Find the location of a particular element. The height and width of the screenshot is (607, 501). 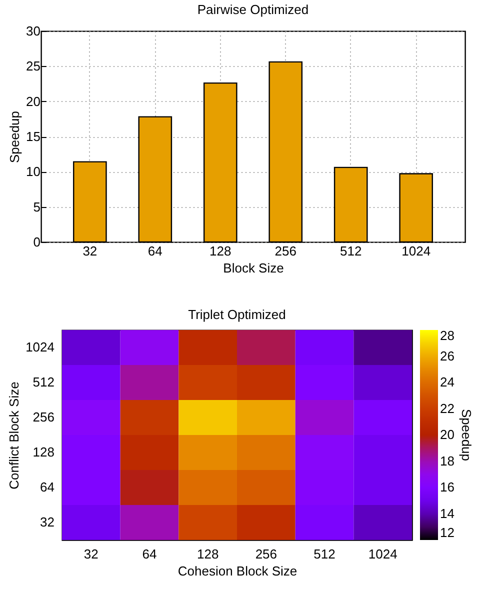

y-axis-title: Conflict Block Size is located at coordinates (14, 436).